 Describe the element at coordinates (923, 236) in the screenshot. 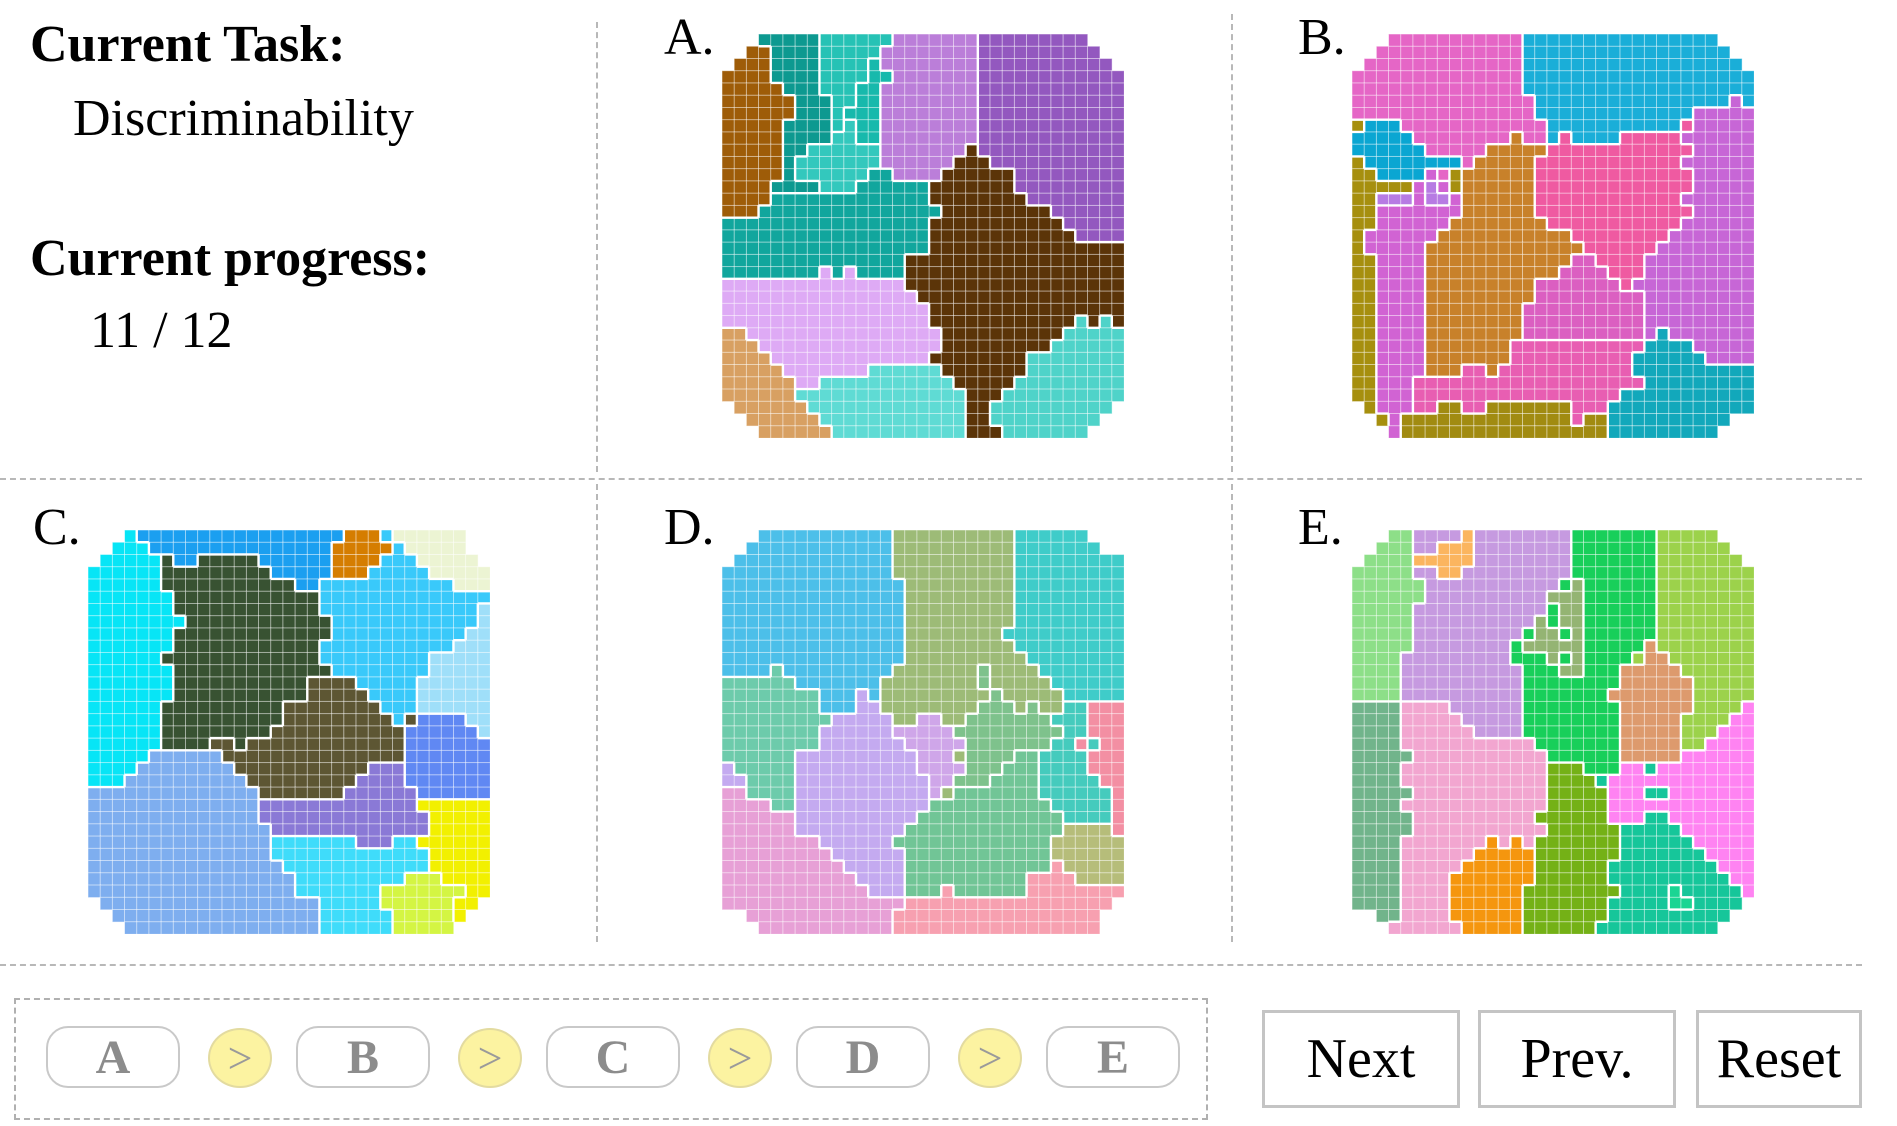

I see `panel-a-colormap` at that location.